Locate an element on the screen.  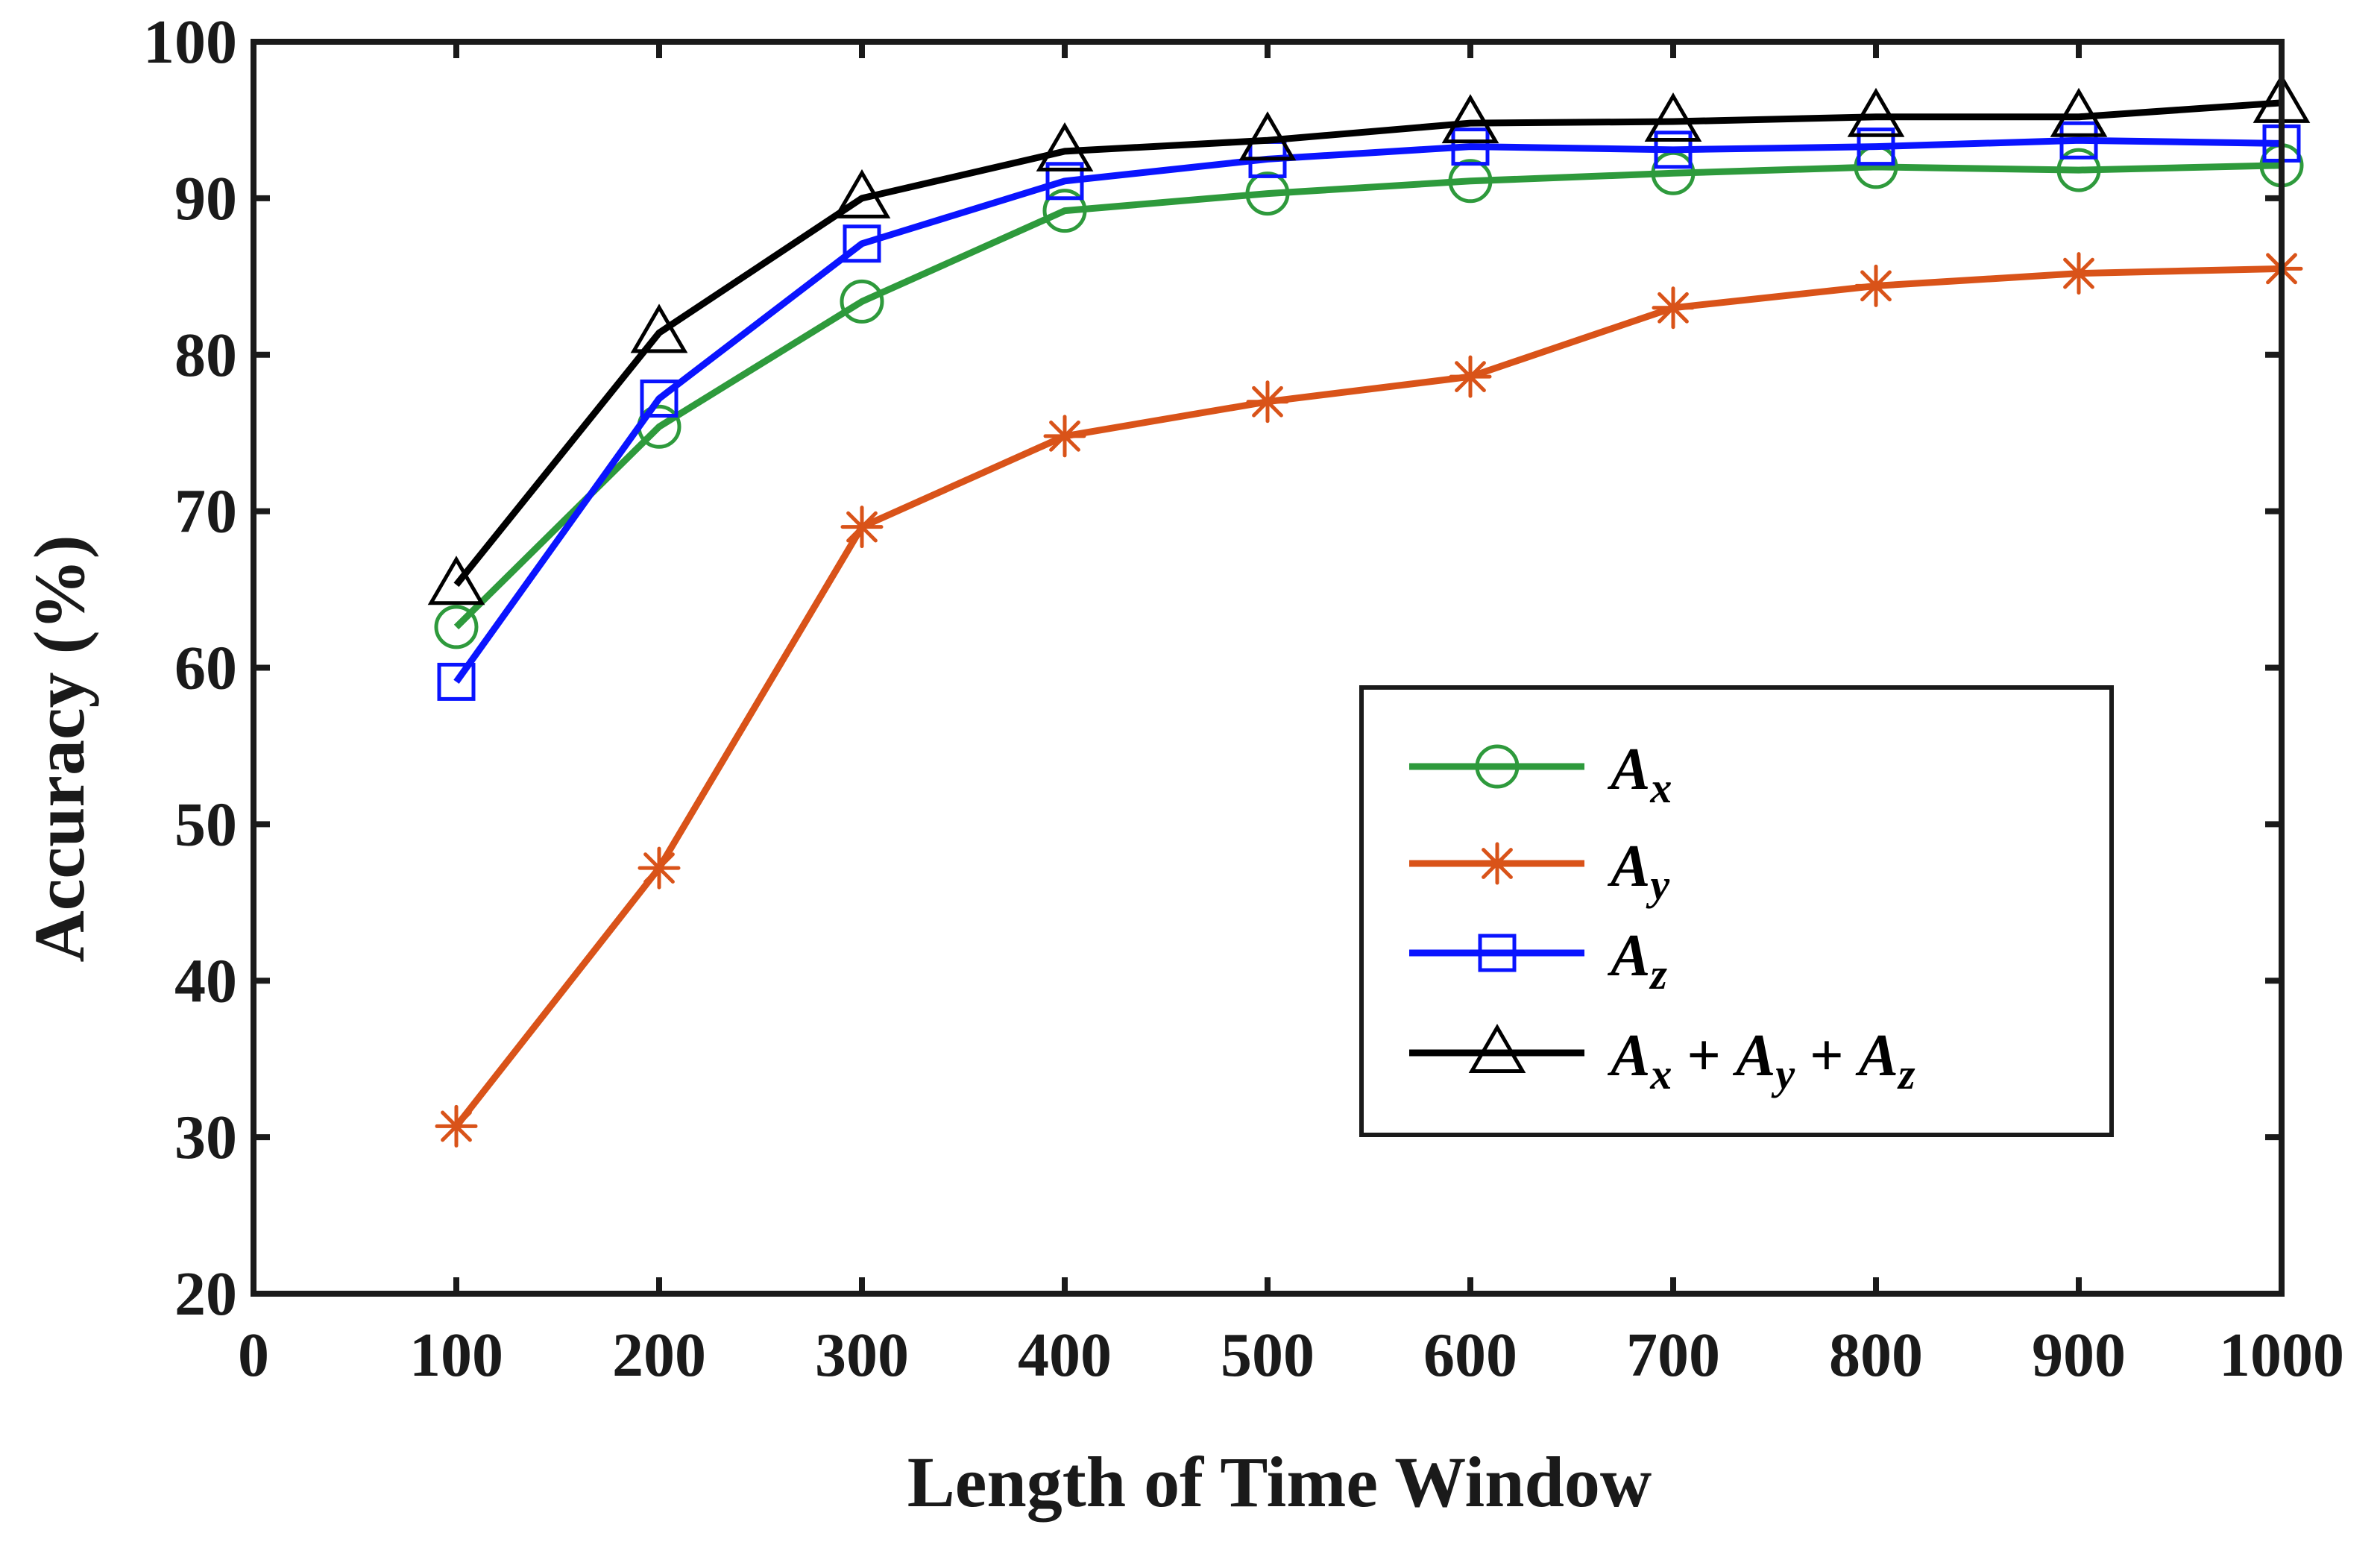
legend-marker-1-stroke is located at coordinates (1497, 863).